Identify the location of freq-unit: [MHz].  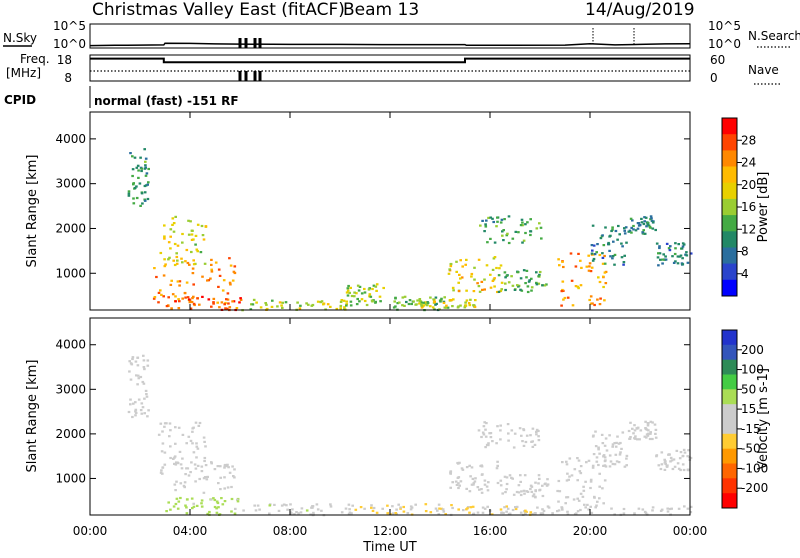
(23, 73).